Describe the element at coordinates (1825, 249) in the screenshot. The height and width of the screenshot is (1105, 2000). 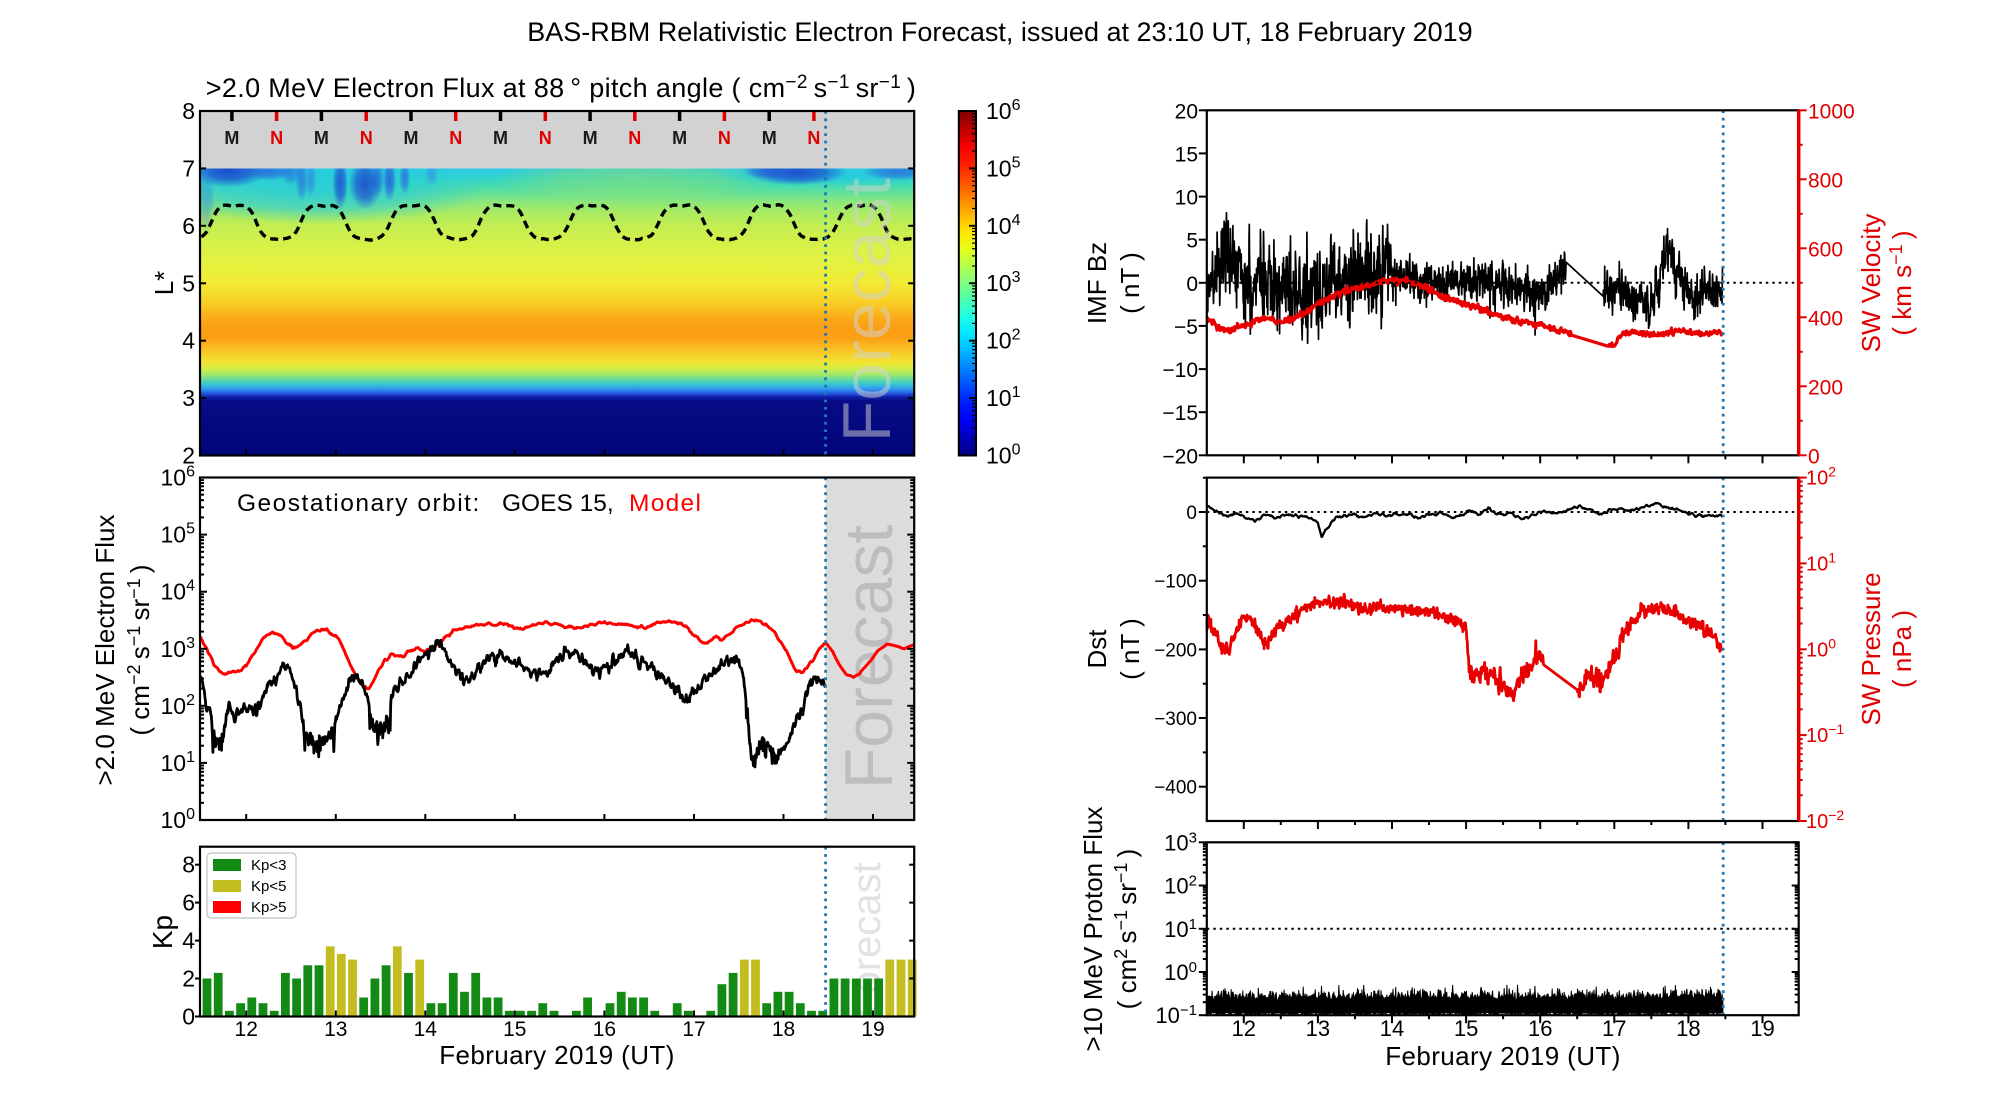
I see `svg-text: 600` at that location.